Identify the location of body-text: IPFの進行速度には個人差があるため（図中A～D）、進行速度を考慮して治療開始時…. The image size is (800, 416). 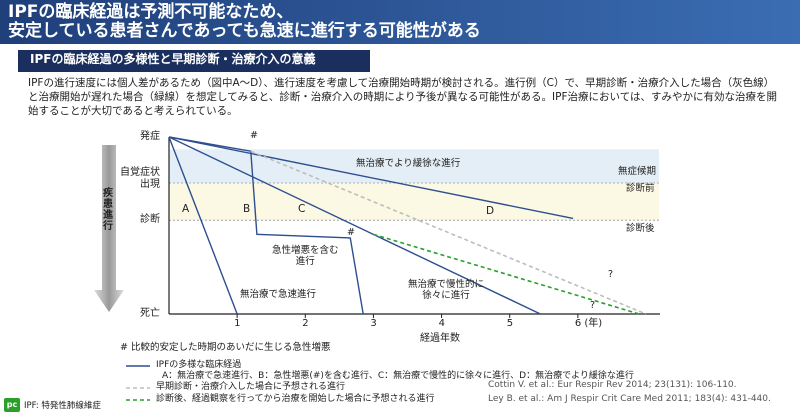
(402, 97).